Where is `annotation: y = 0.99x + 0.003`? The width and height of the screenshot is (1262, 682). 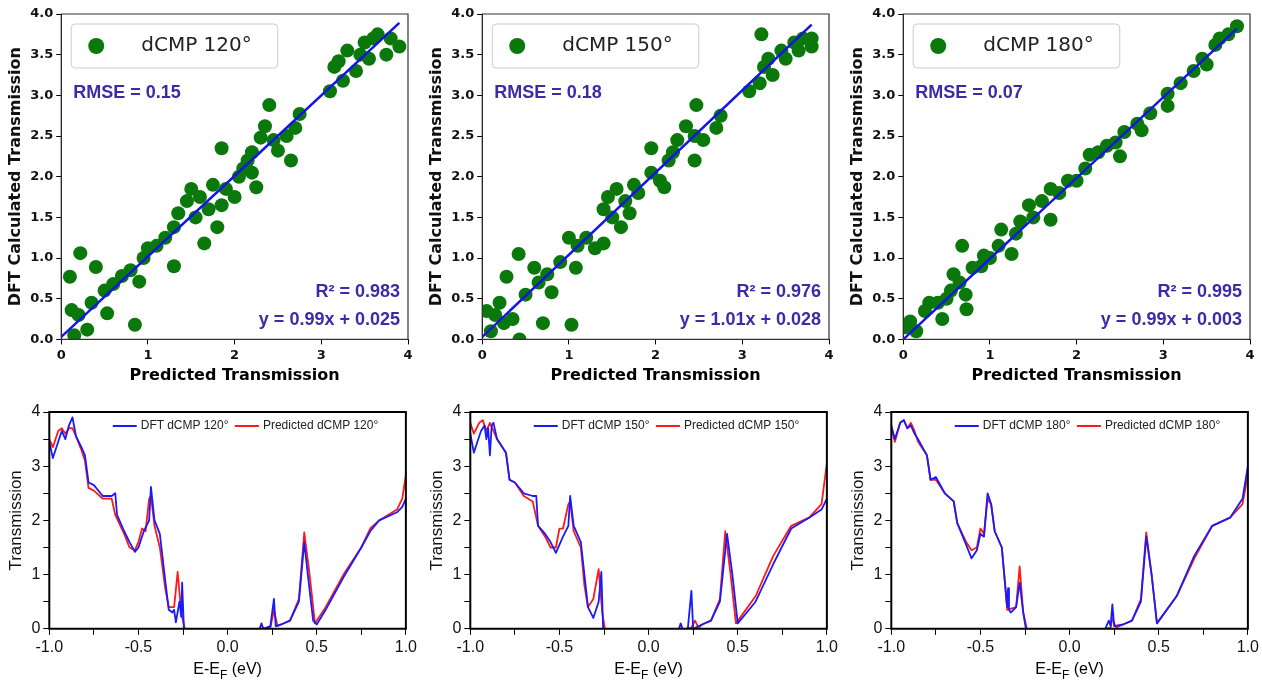 annotation: y = 0.99x + 0.003 is located at coordinates (1171, 319).